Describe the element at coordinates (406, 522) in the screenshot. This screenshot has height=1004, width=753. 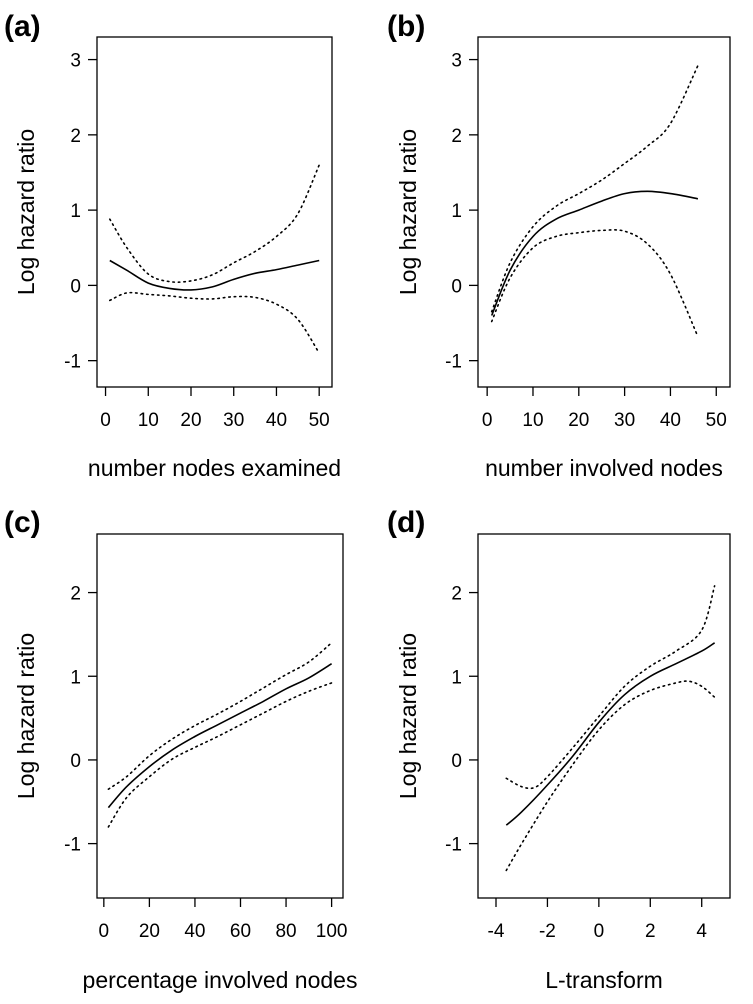
I see `panel-label: (d)` at that location.